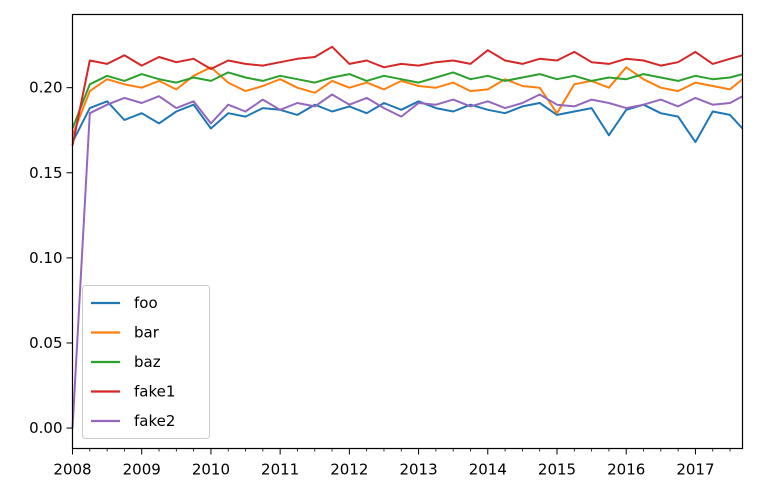 This screenshot has height=496, width=757. What do you see at coordinates (418, 470) in the screenshot?
I see `x-tick-label: 2013` at bounding box center [418, 470].